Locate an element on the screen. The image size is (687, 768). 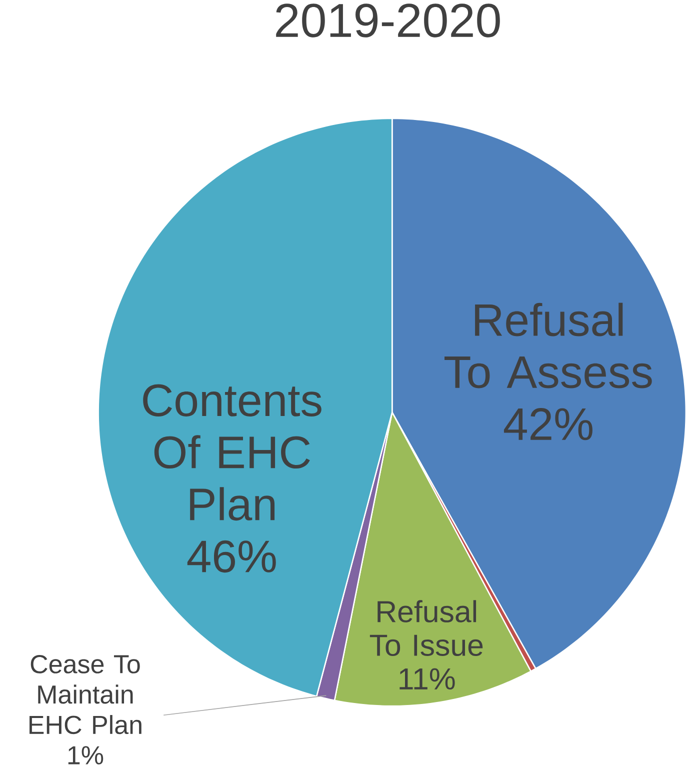
slice-label: Refusal To Assess is located at coordinates (548, 345).